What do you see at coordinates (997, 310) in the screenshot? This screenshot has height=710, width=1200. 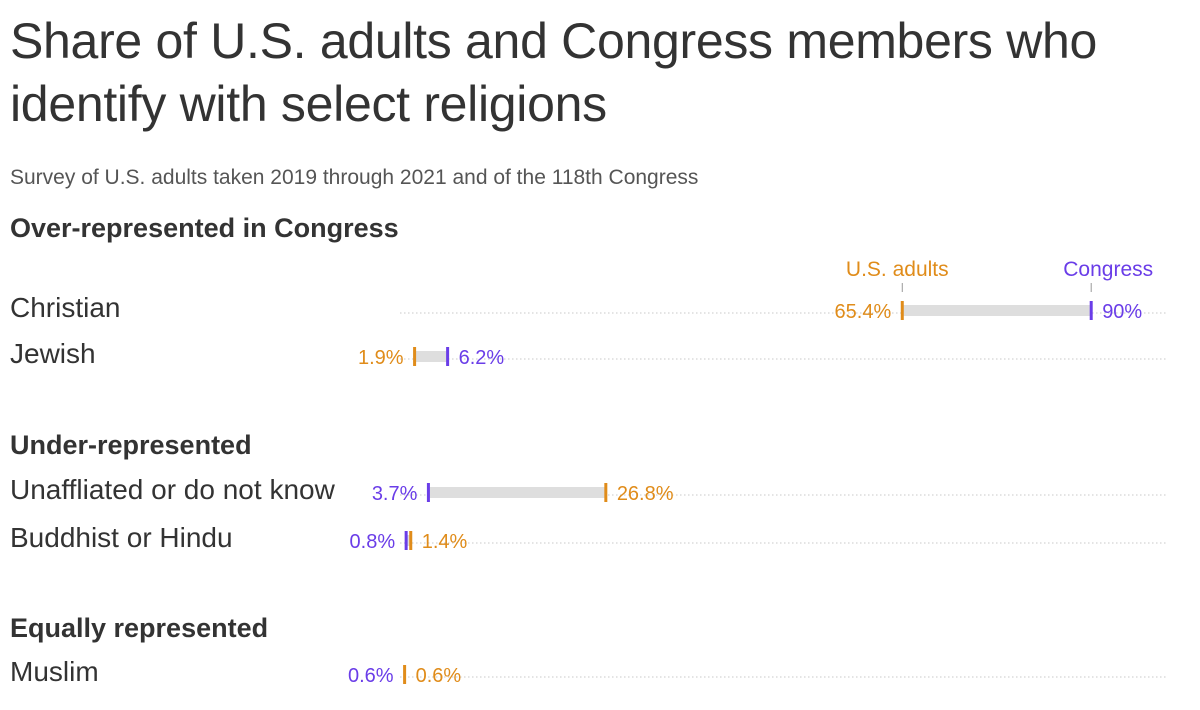 I see `range-bar-christian` at bounding box center [997, 310].